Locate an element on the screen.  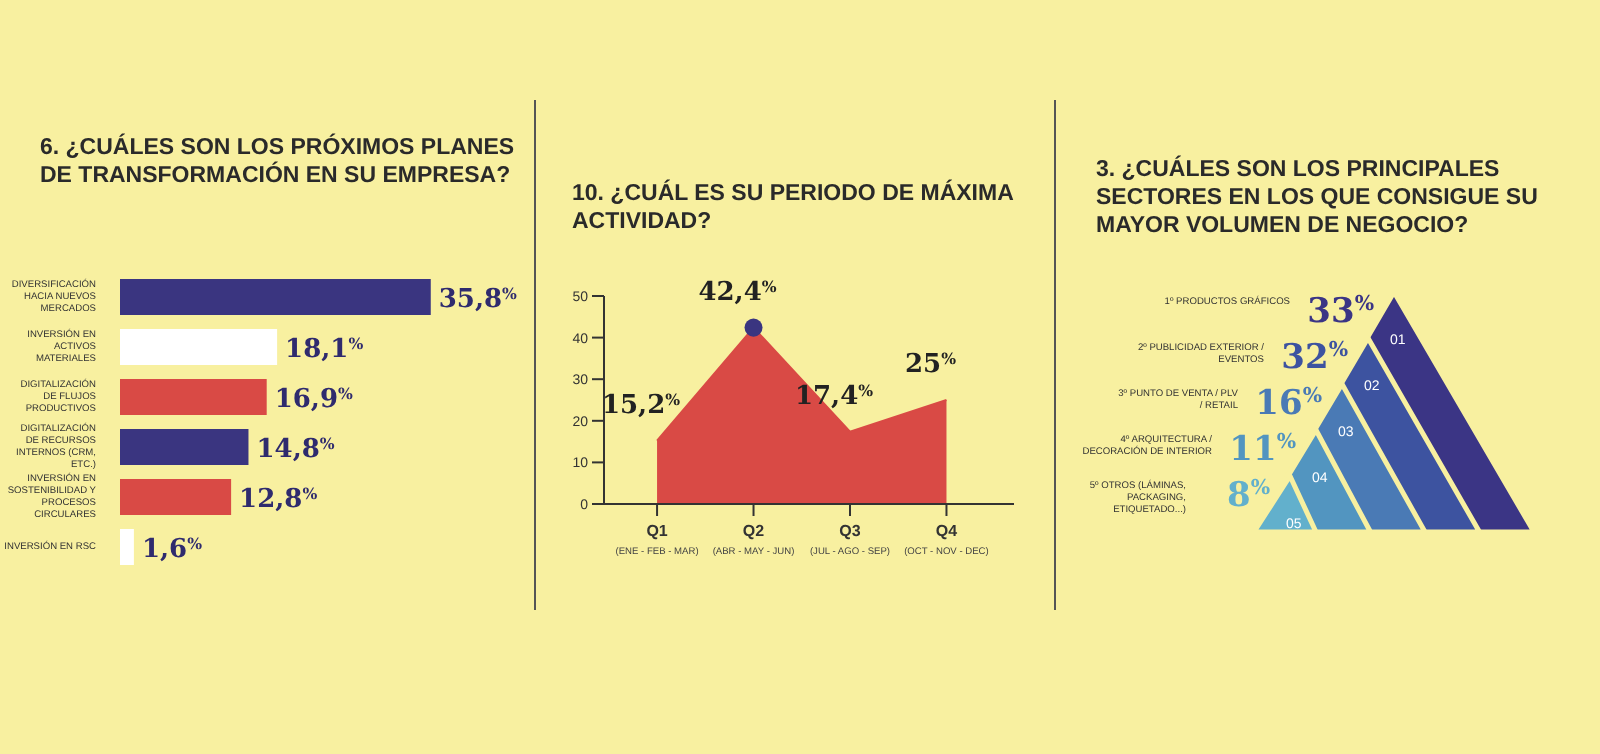
data-label: 35,8$^{%}$ is located at coordinates (478, 299).